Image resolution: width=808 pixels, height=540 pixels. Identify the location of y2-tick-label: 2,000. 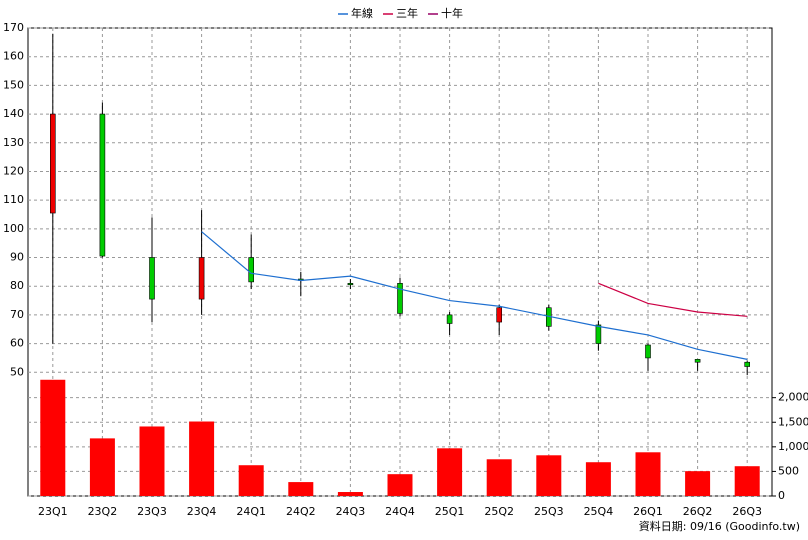
(793, 397).